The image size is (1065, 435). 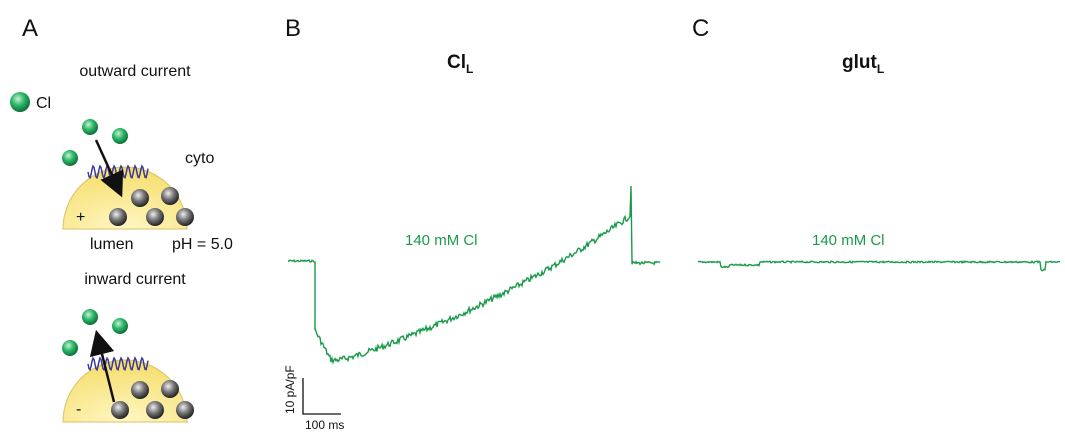 I want to click on title-main: Cl, so click(x=456, y=62).